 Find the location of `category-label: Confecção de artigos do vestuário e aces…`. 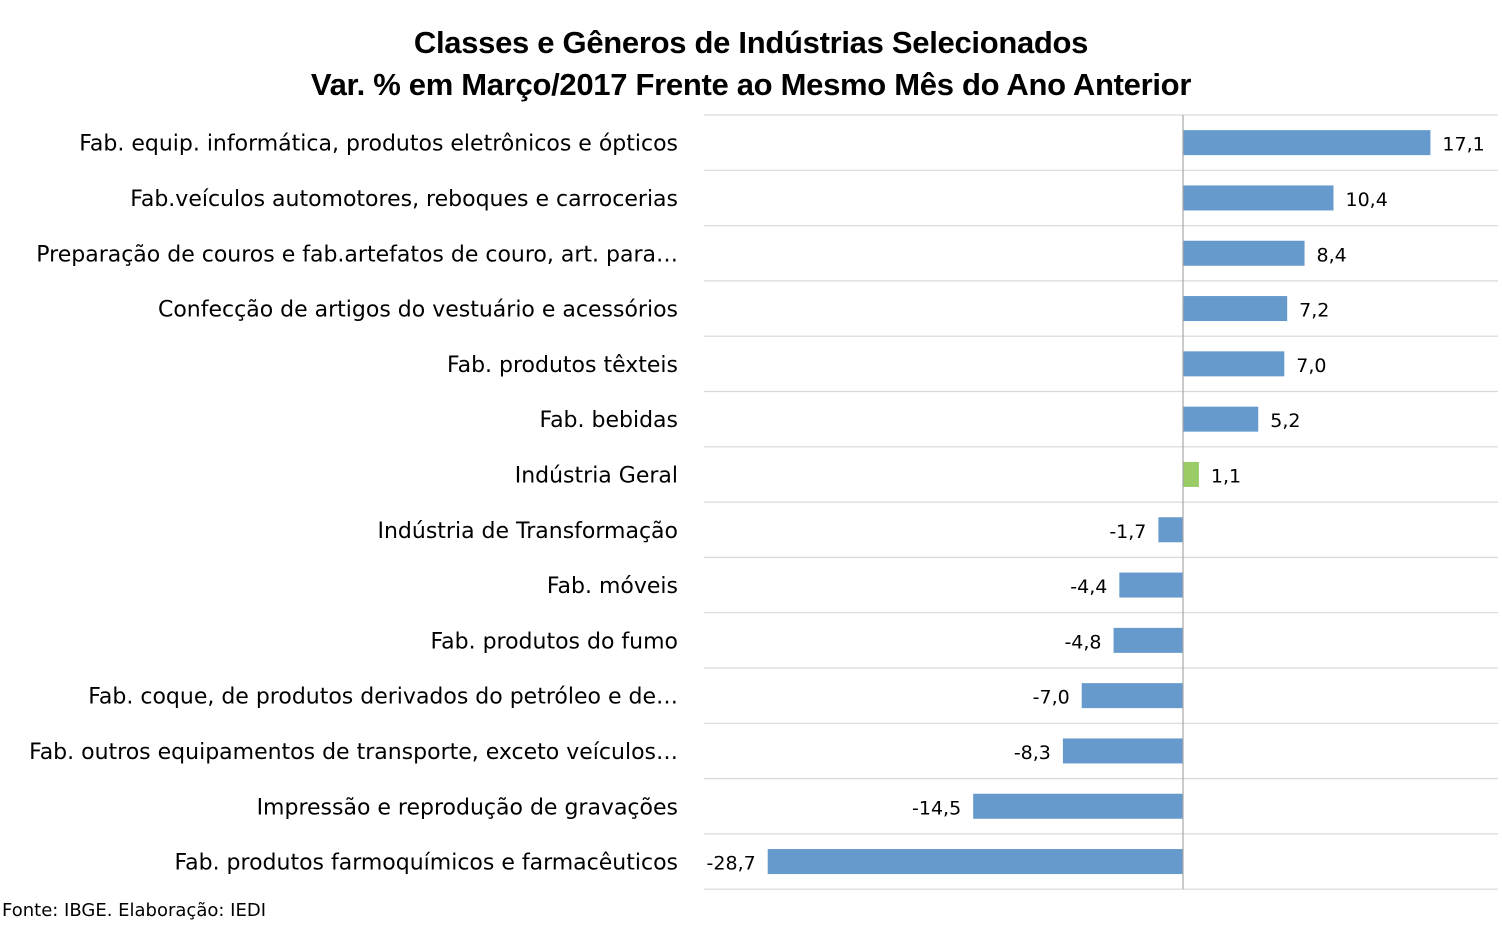

category-label: Confecção de artigos do vestuário e aces… is located at coordinates (418, 310).